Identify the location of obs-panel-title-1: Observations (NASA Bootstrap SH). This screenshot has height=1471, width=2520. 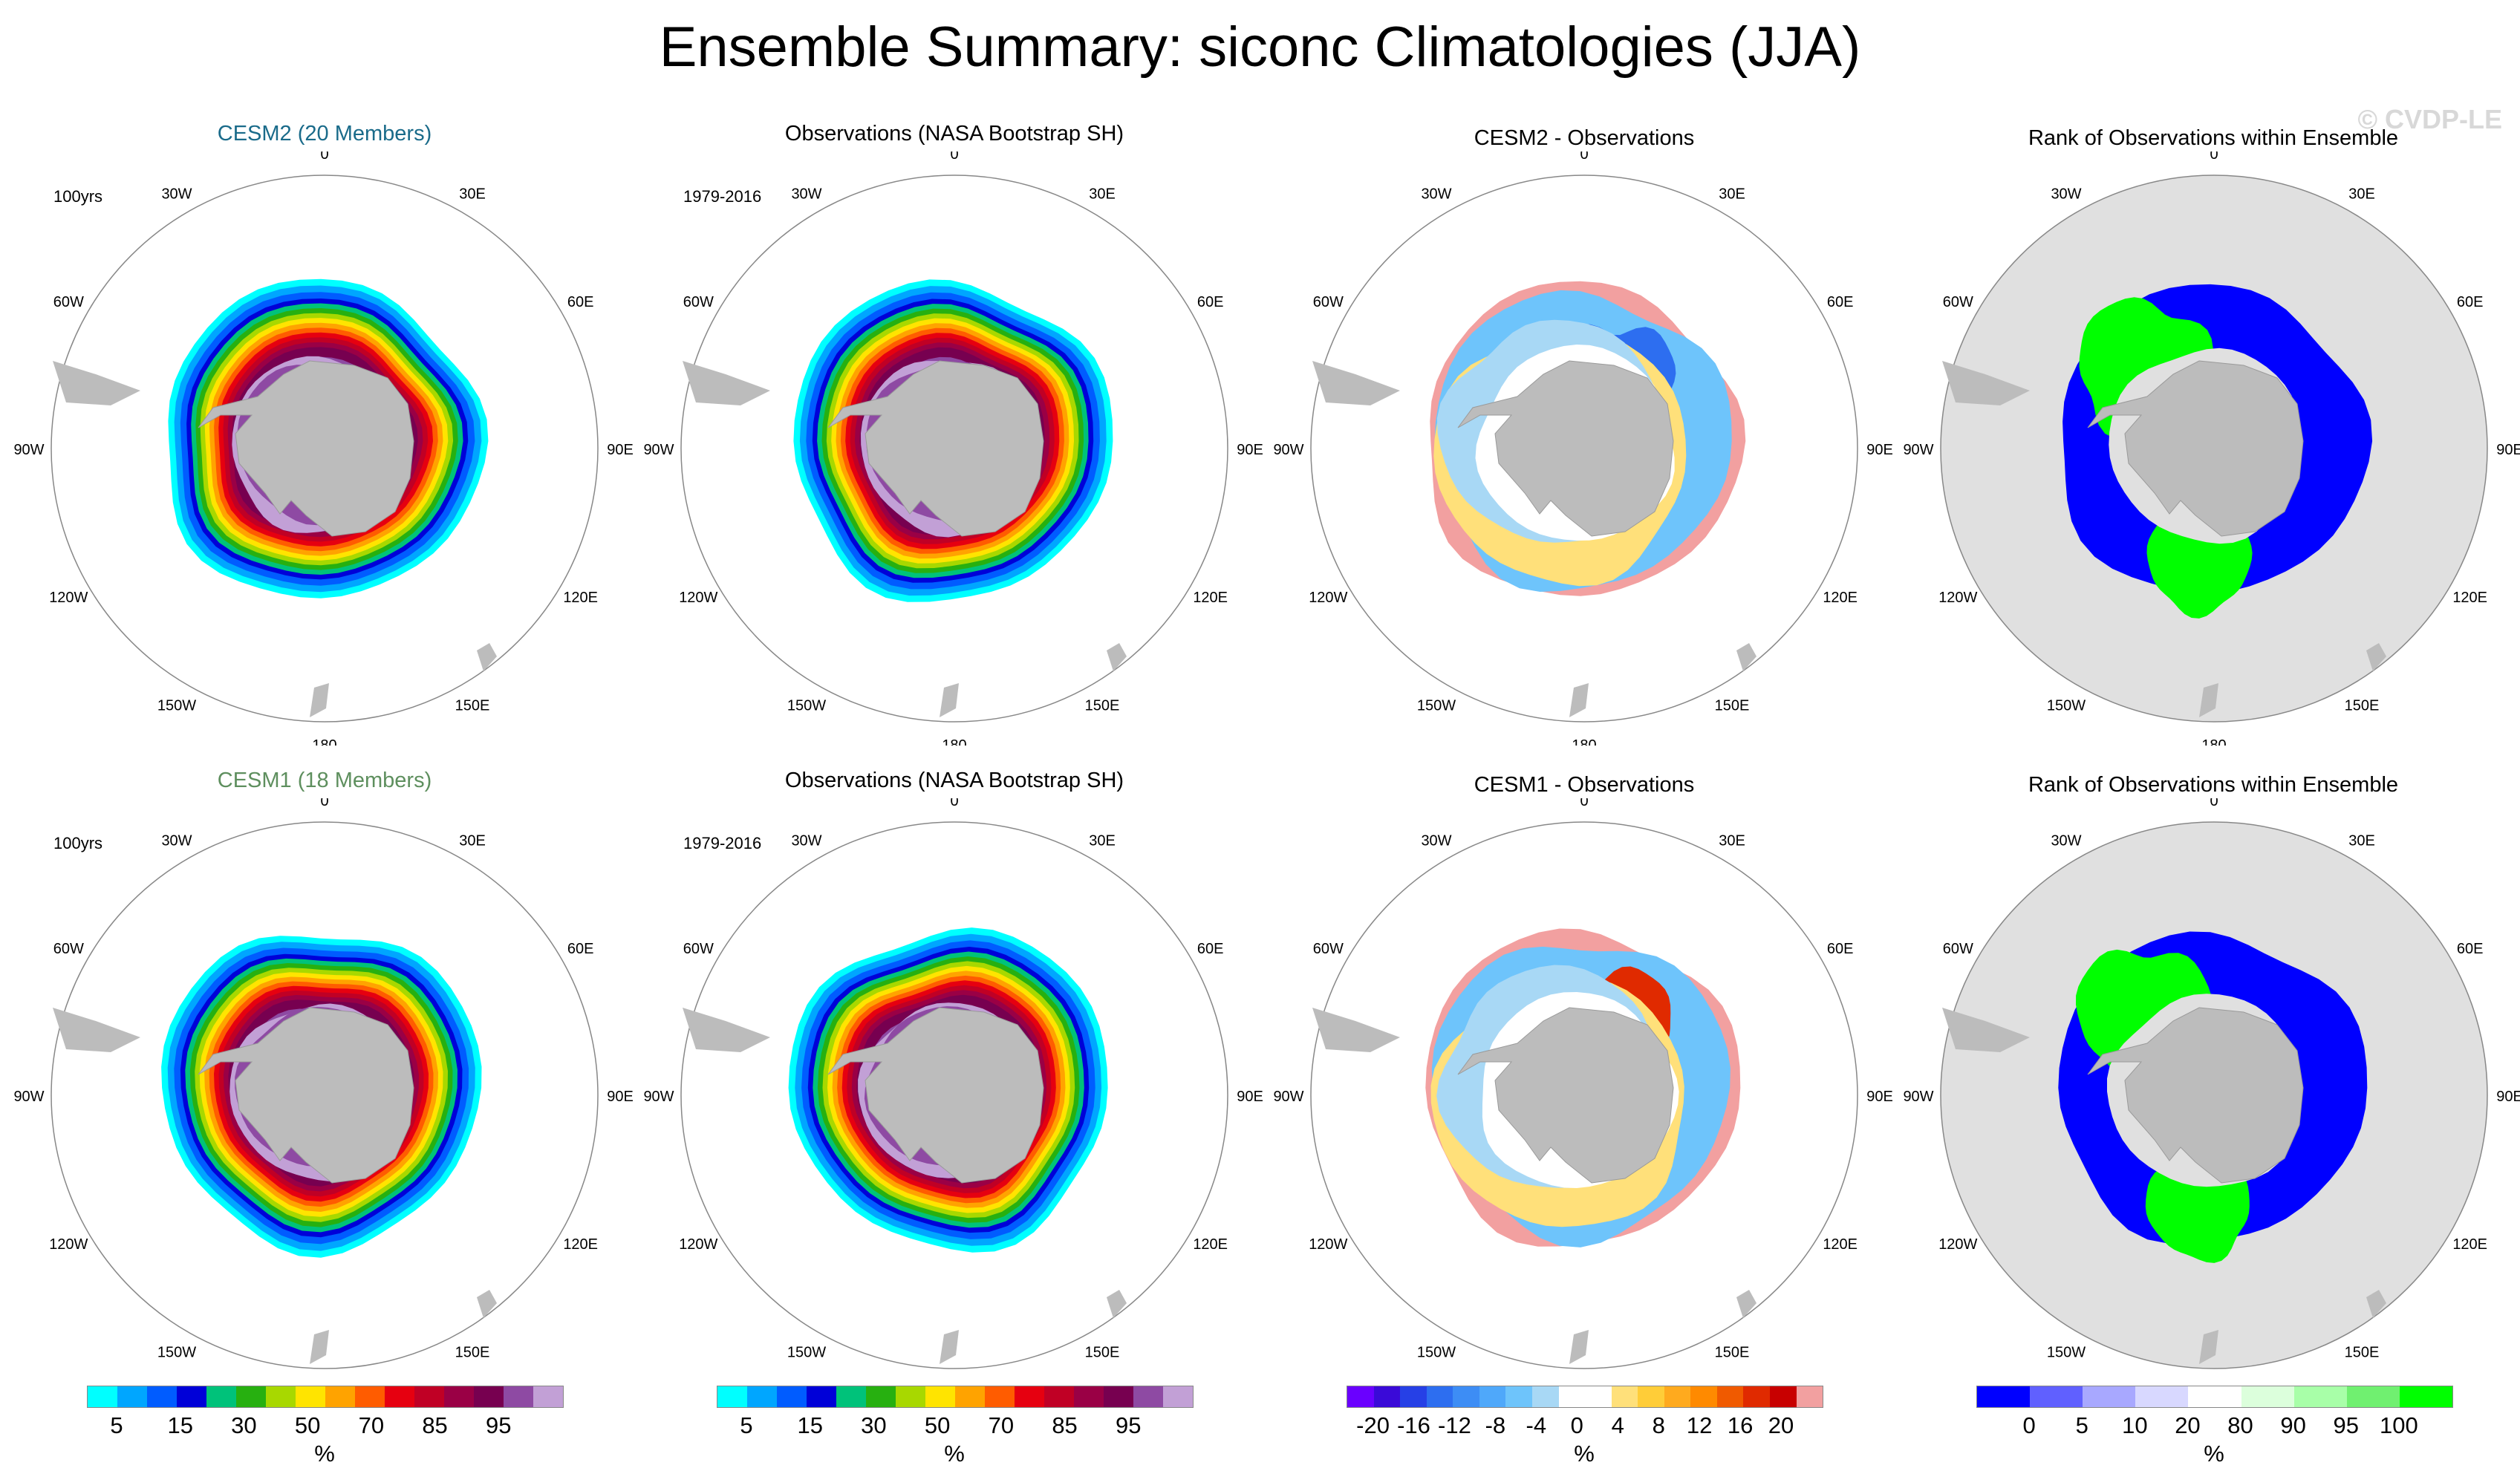
(954, 134).